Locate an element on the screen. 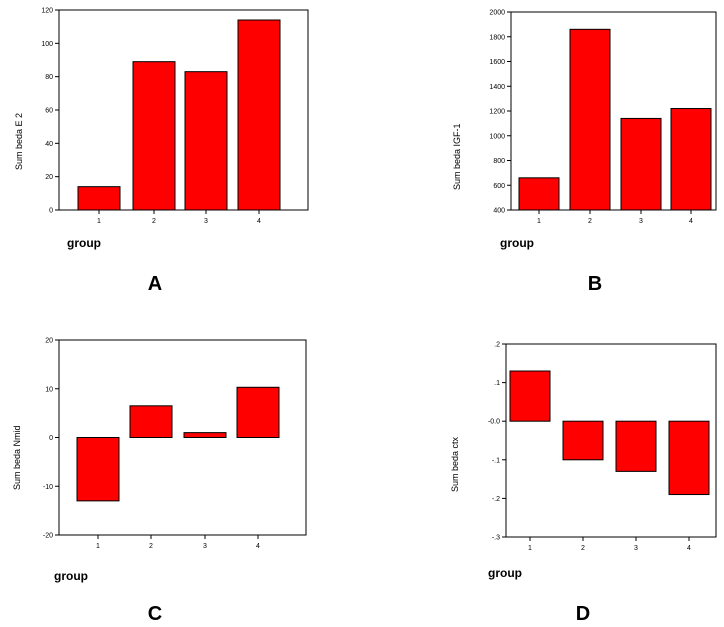  panel-letter: D is located at coordinates (583, 614).